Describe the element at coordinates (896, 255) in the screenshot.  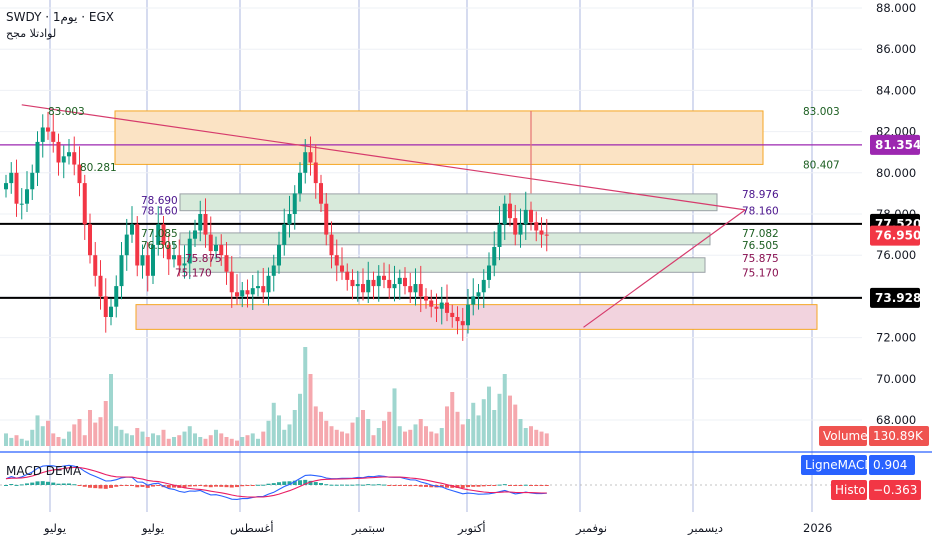
I see `price-axis-tick: 76.000` at that location.